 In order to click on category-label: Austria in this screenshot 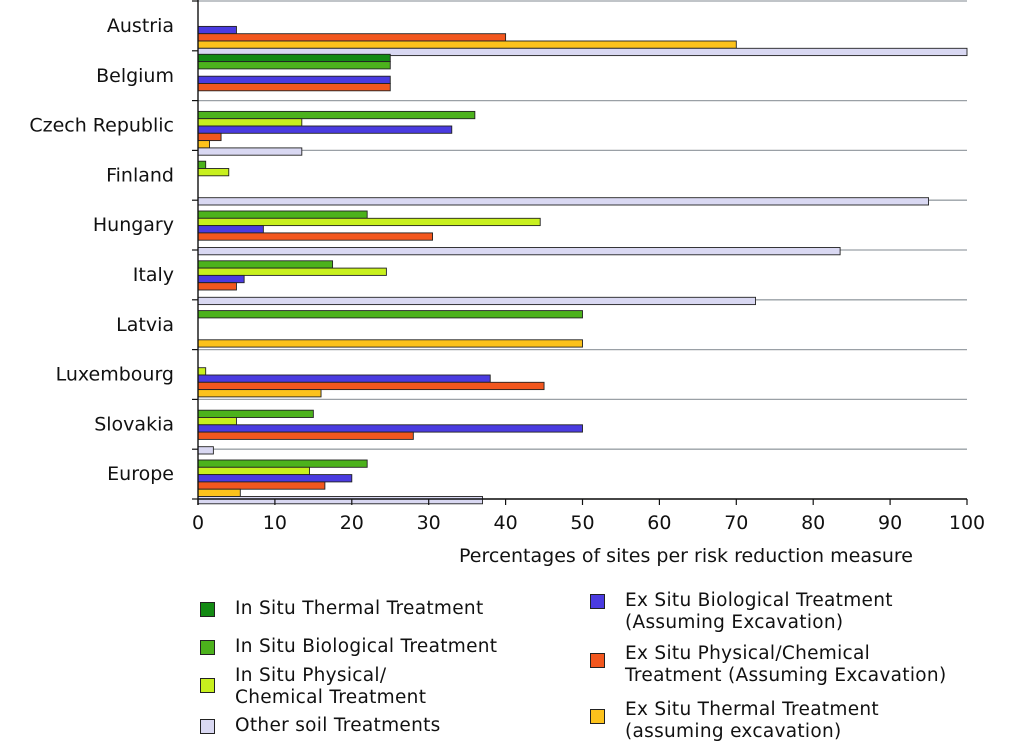, I will do `click(140, 26)`.